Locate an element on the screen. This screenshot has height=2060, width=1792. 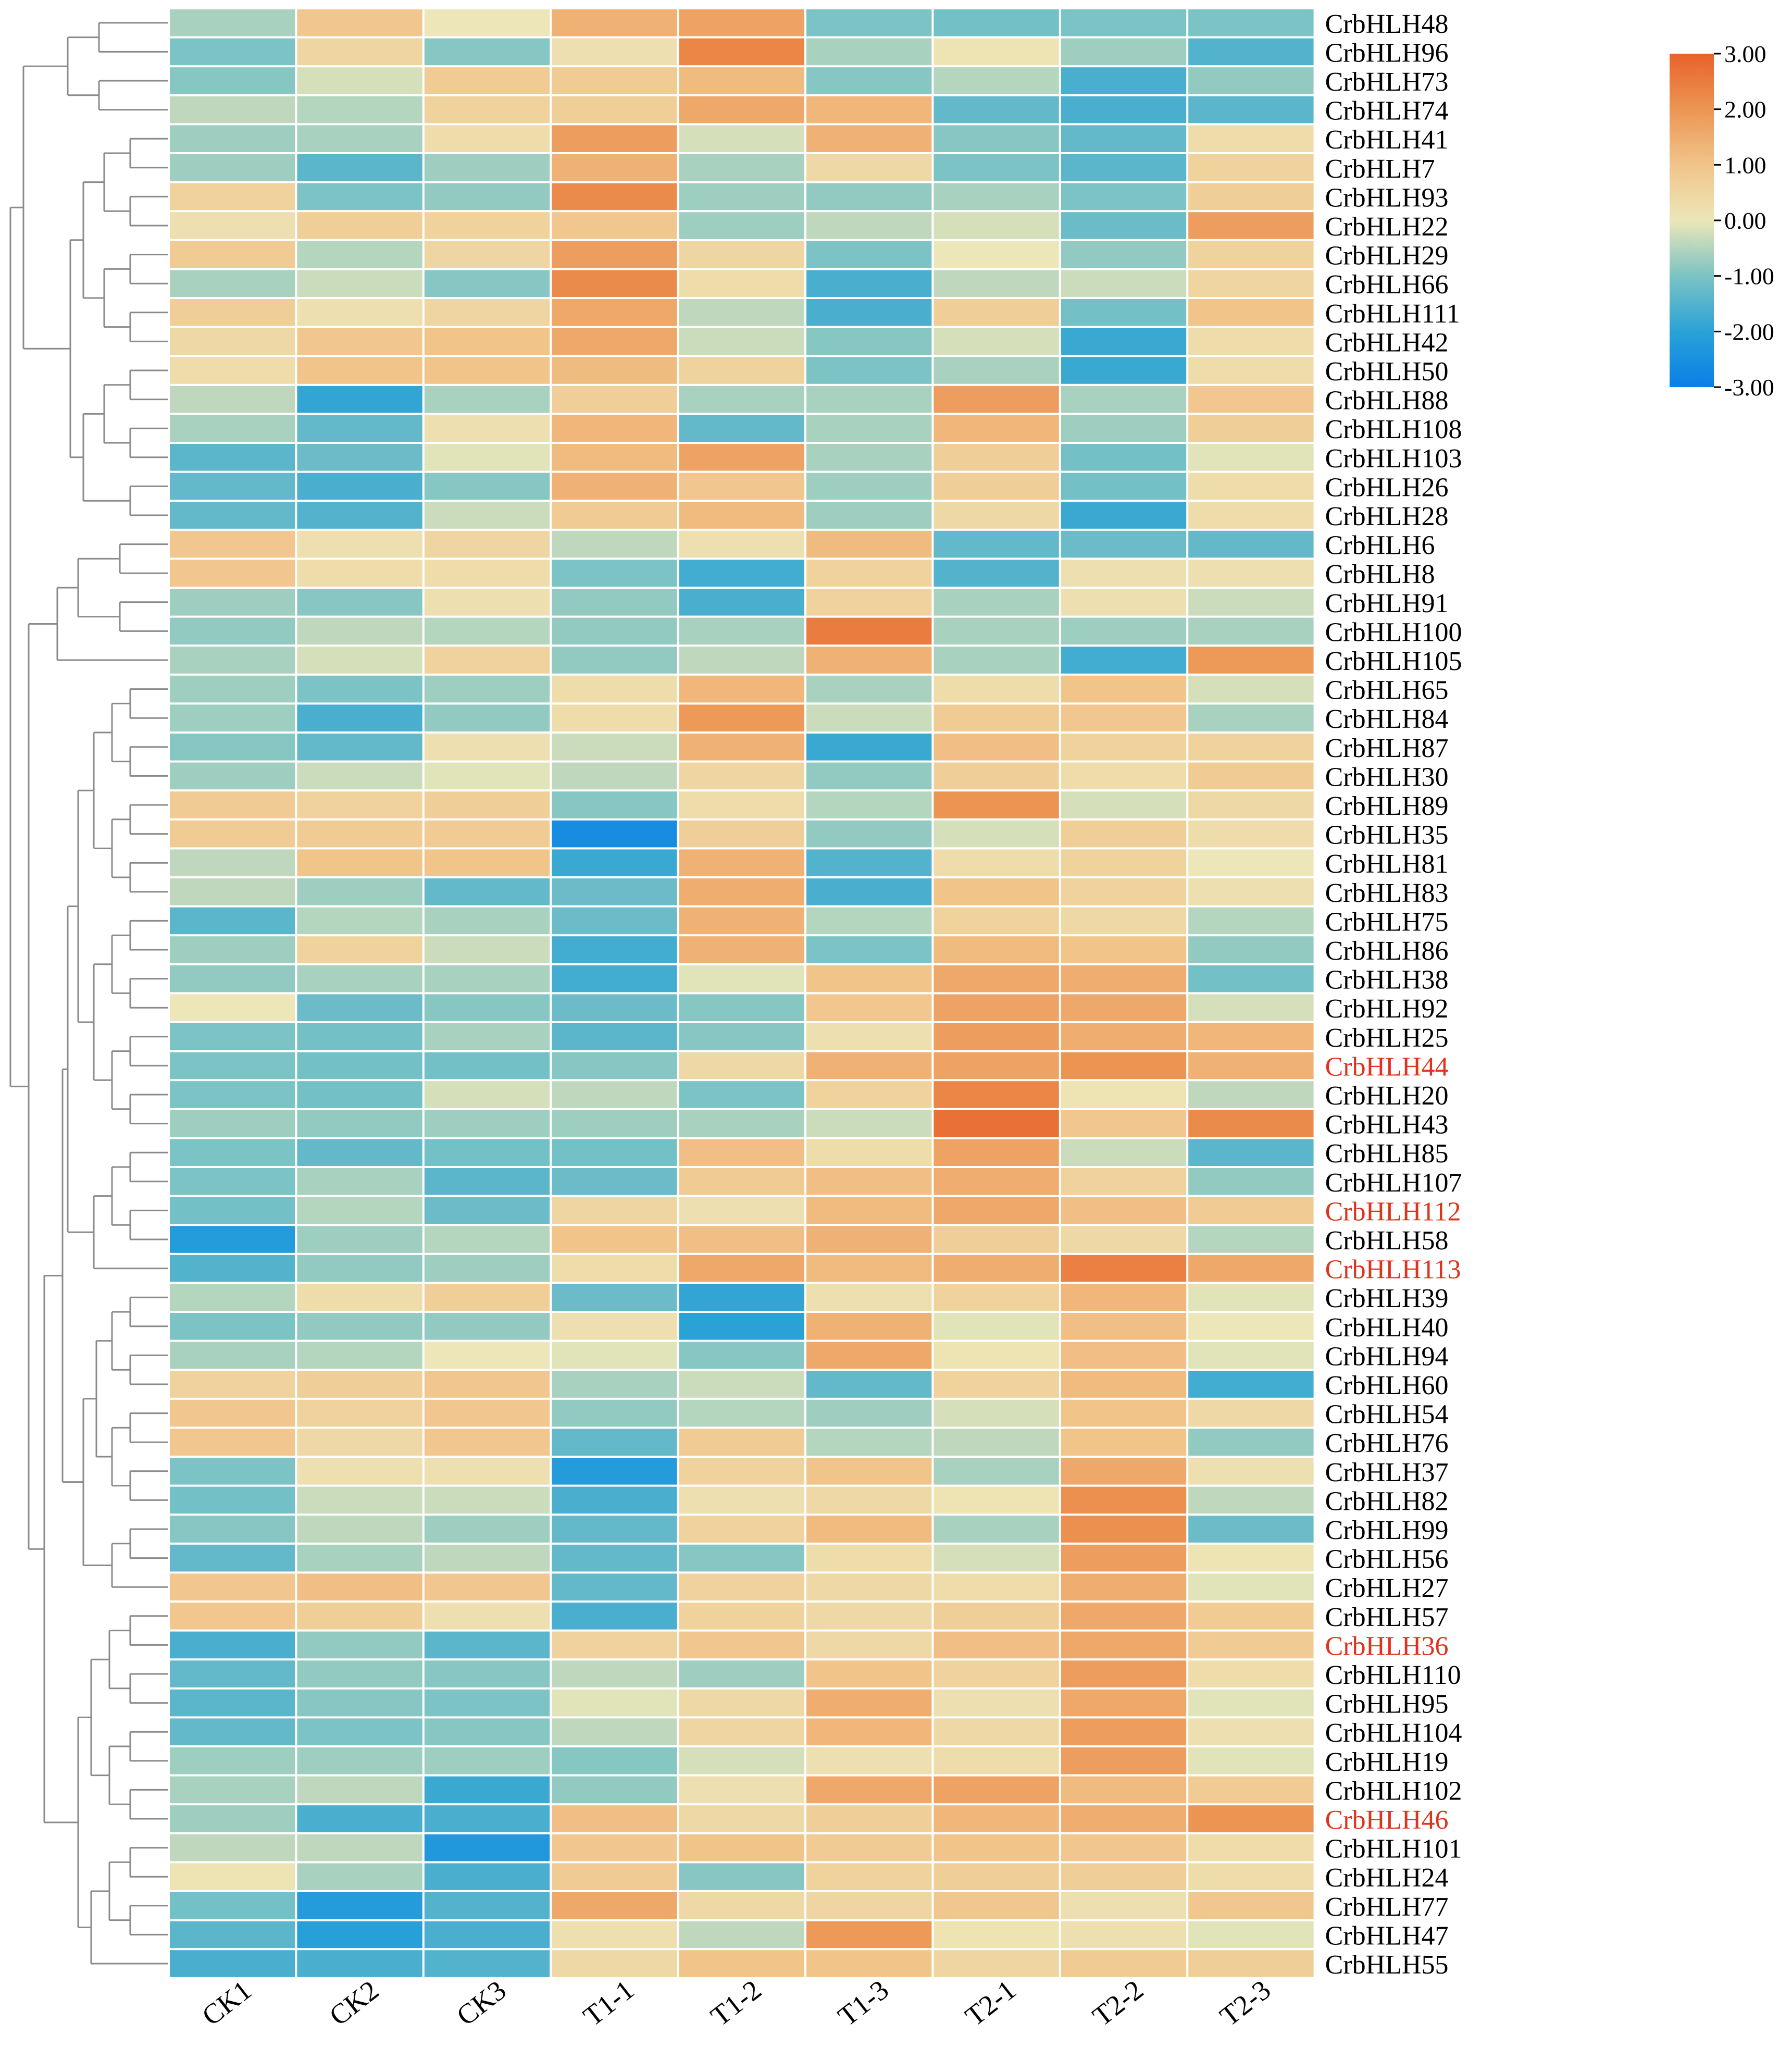
heat-cell-CrbHLH7-CK1 is located at coordinates (232, 167).